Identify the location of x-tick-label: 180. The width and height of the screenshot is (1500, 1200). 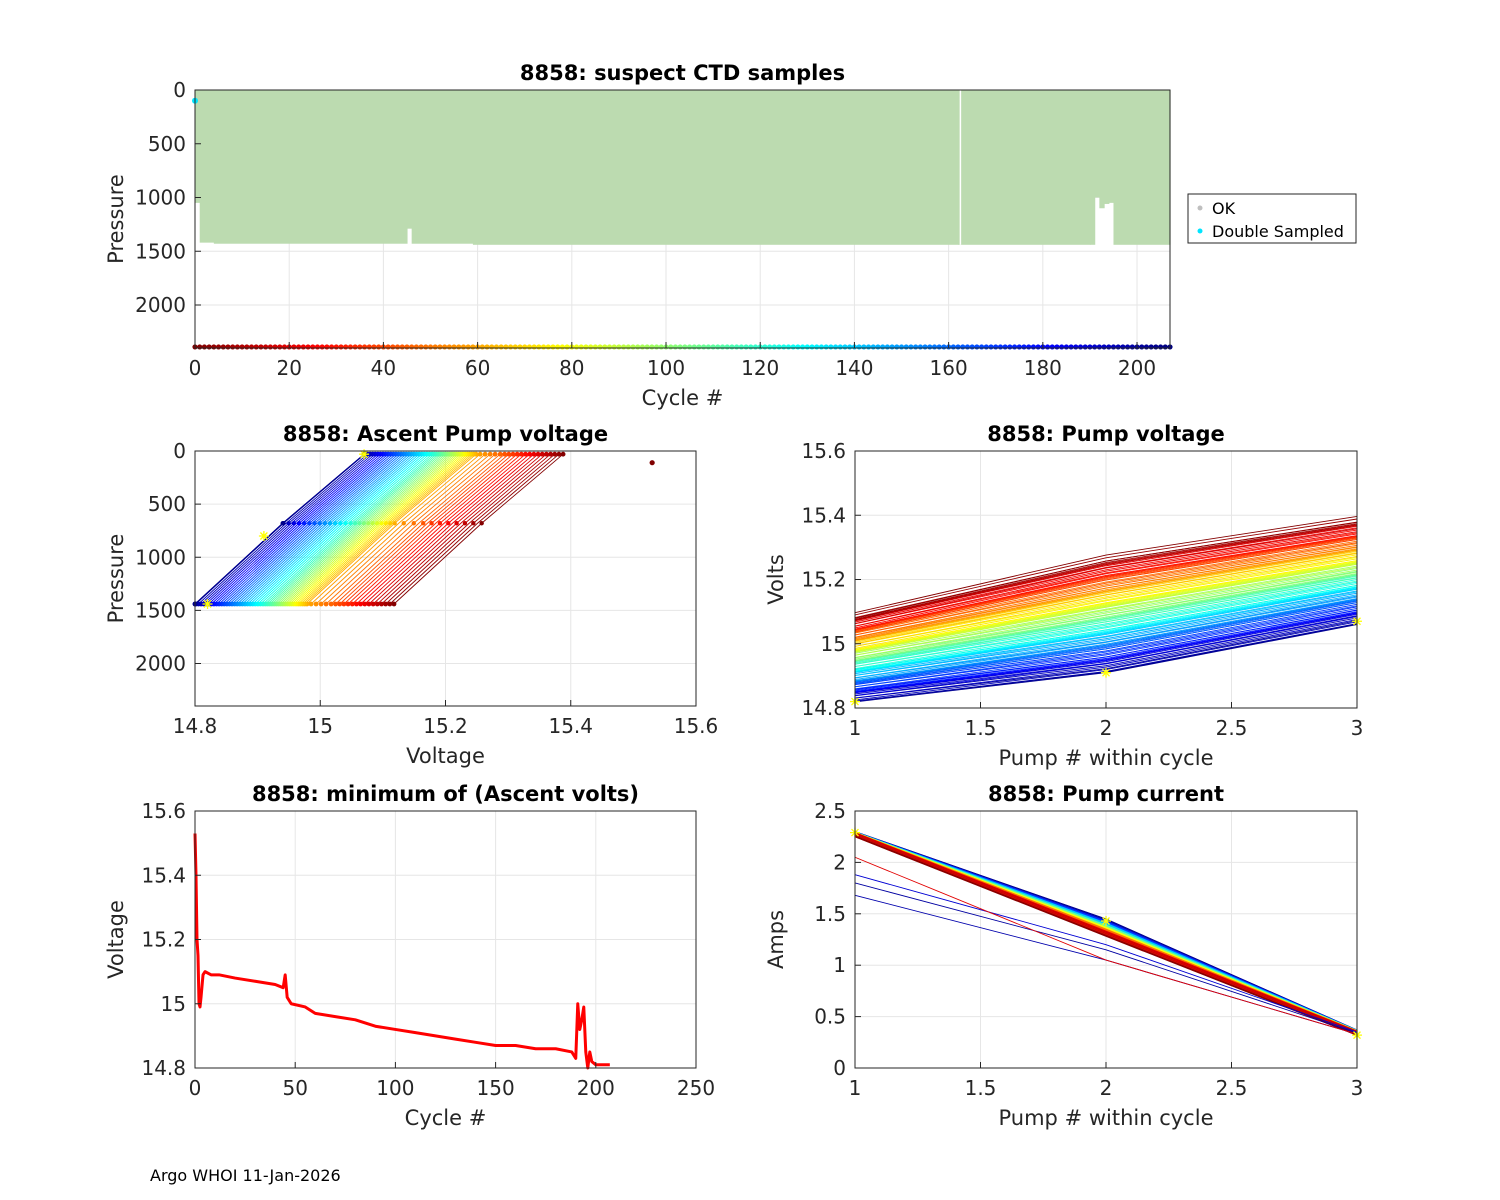
(1043, 368).